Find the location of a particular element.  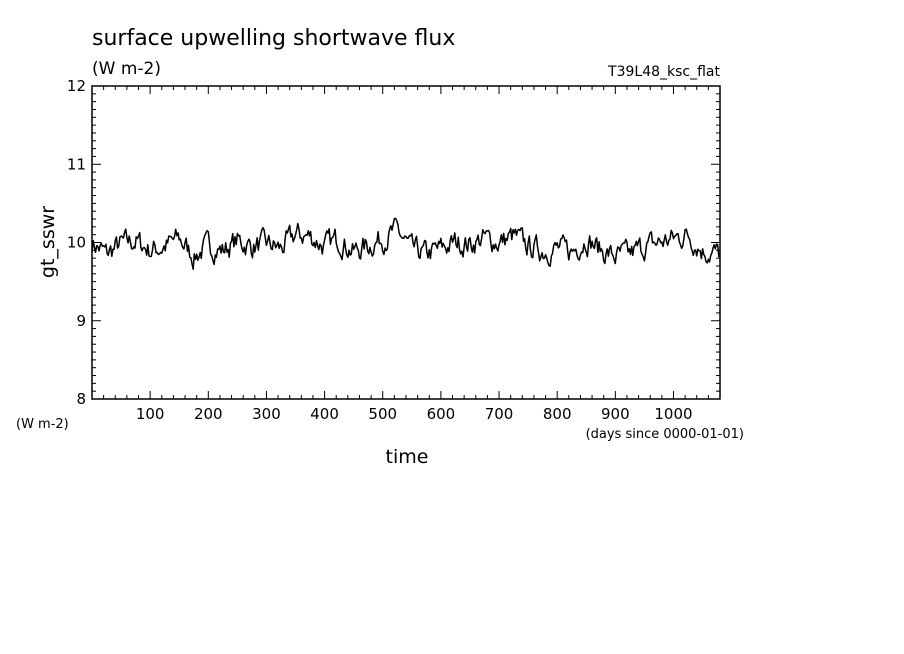

series-line is located at coordinates (406, 243).